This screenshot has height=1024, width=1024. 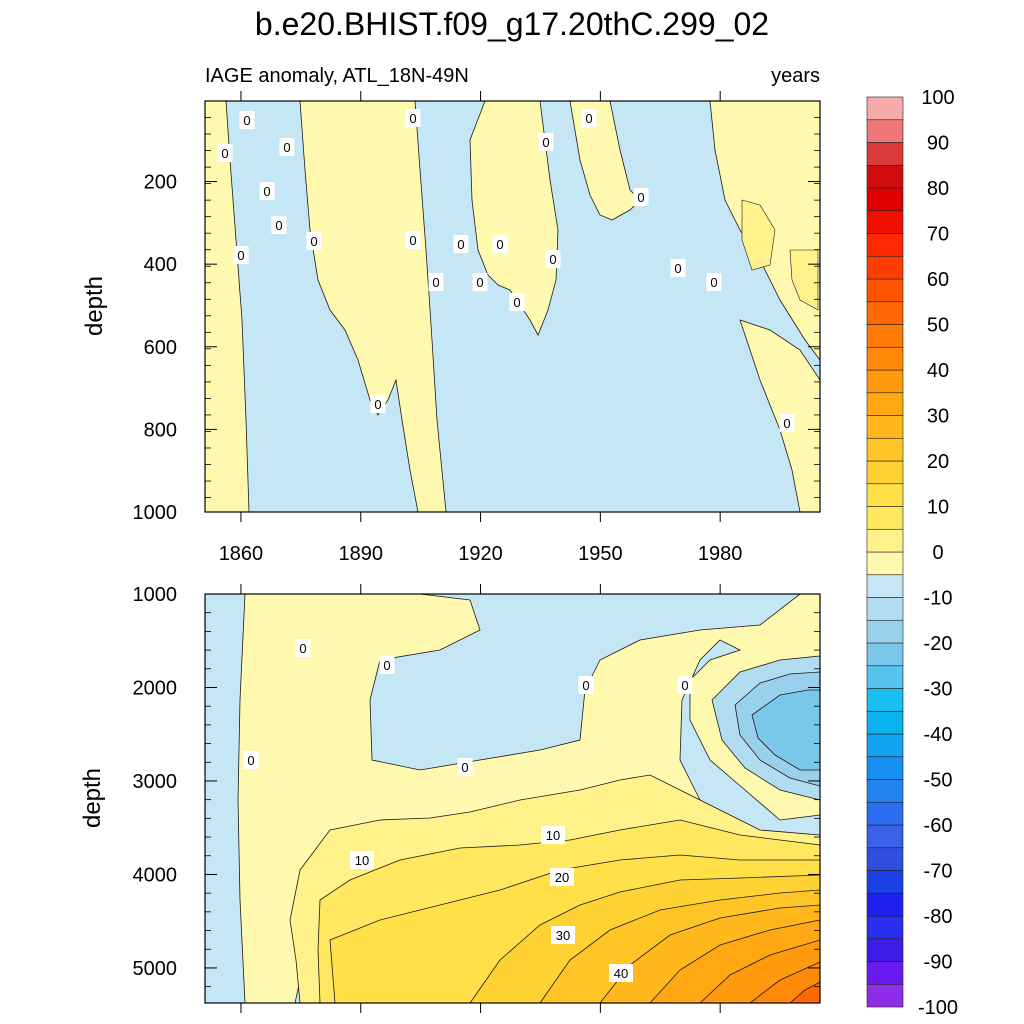 I want to click on colorbar-label: -50, so click(x=938, y=781).